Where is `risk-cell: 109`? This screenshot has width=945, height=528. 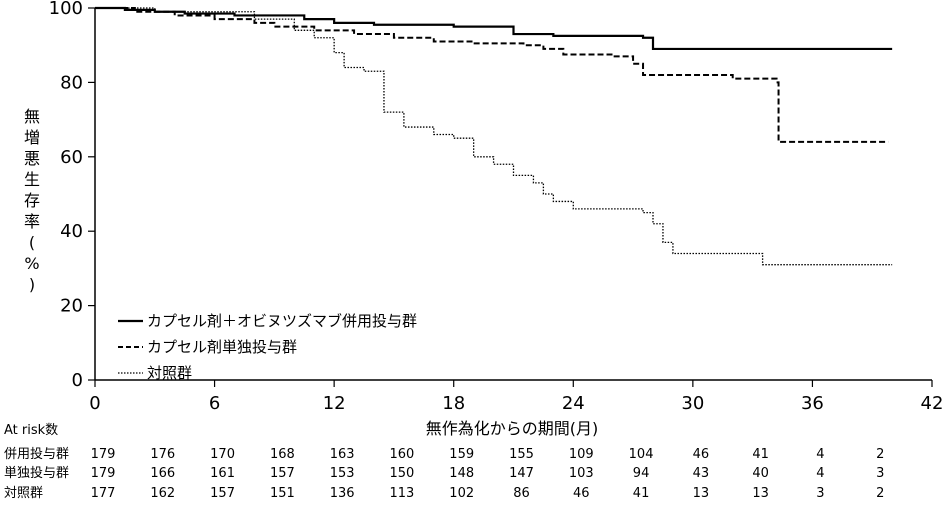
risk-cell: 109 is located at coordinates (581, 454).